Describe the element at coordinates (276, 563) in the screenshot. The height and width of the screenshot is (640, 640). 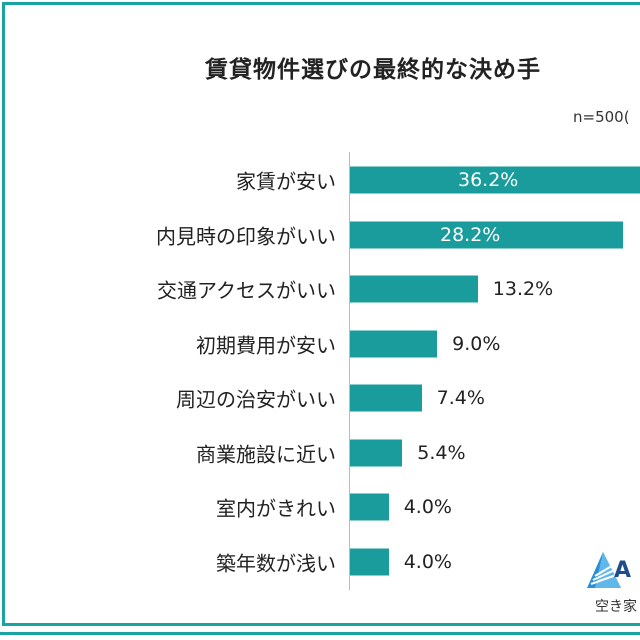
I see `category-label: 築年数が浅い` at that location.